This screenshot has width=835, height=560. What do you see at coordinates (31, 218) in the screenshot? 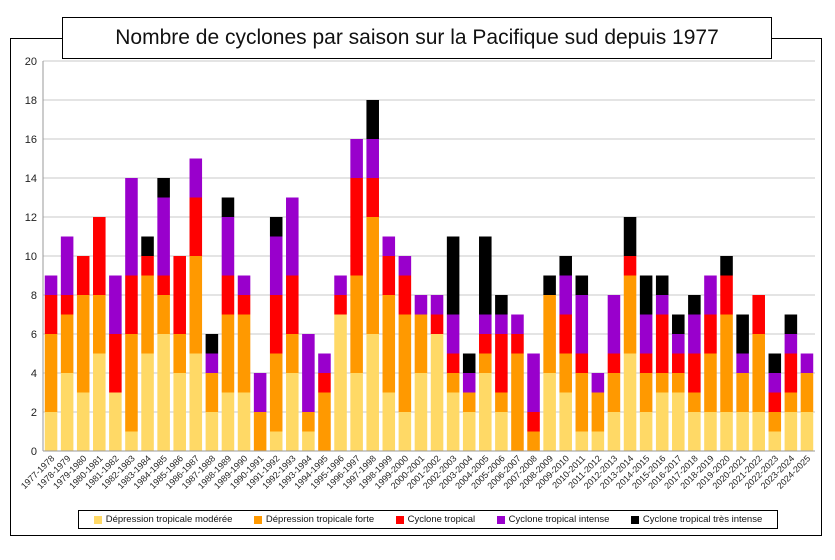
I see `y-tick-label: 12` at bounding box center [31, 218].